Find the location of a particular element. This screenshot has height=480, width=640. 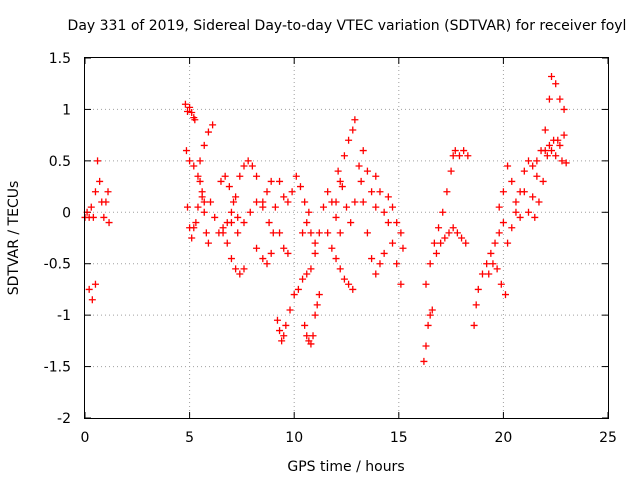

x-tick-label: 20 is located at coordinates (503, 438).